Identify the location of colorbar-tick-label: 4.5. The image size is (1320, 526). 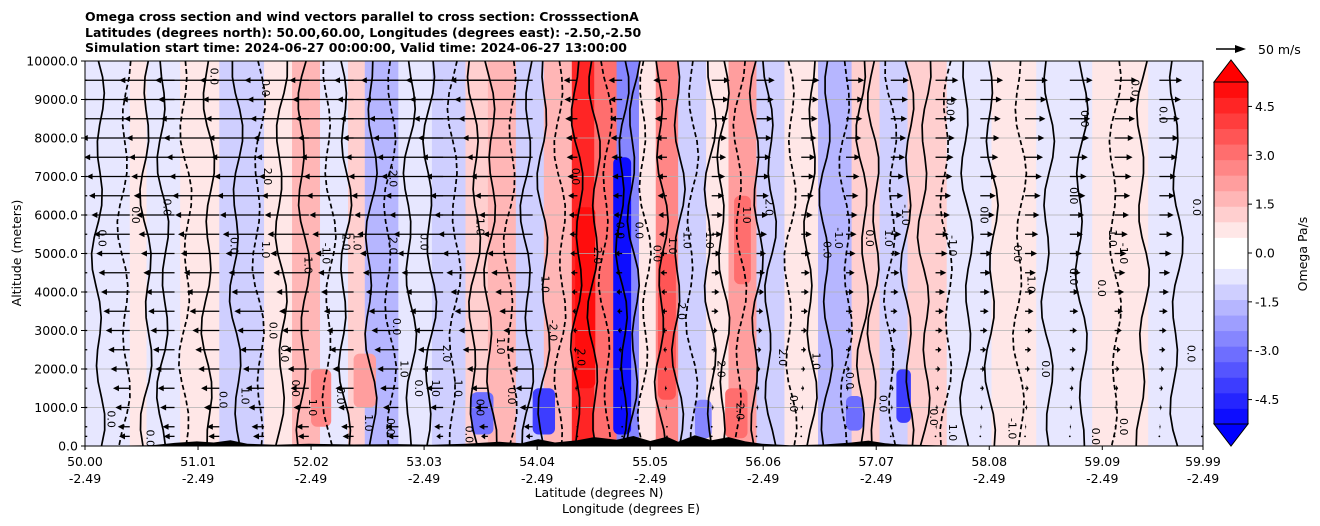
(1265, 106).